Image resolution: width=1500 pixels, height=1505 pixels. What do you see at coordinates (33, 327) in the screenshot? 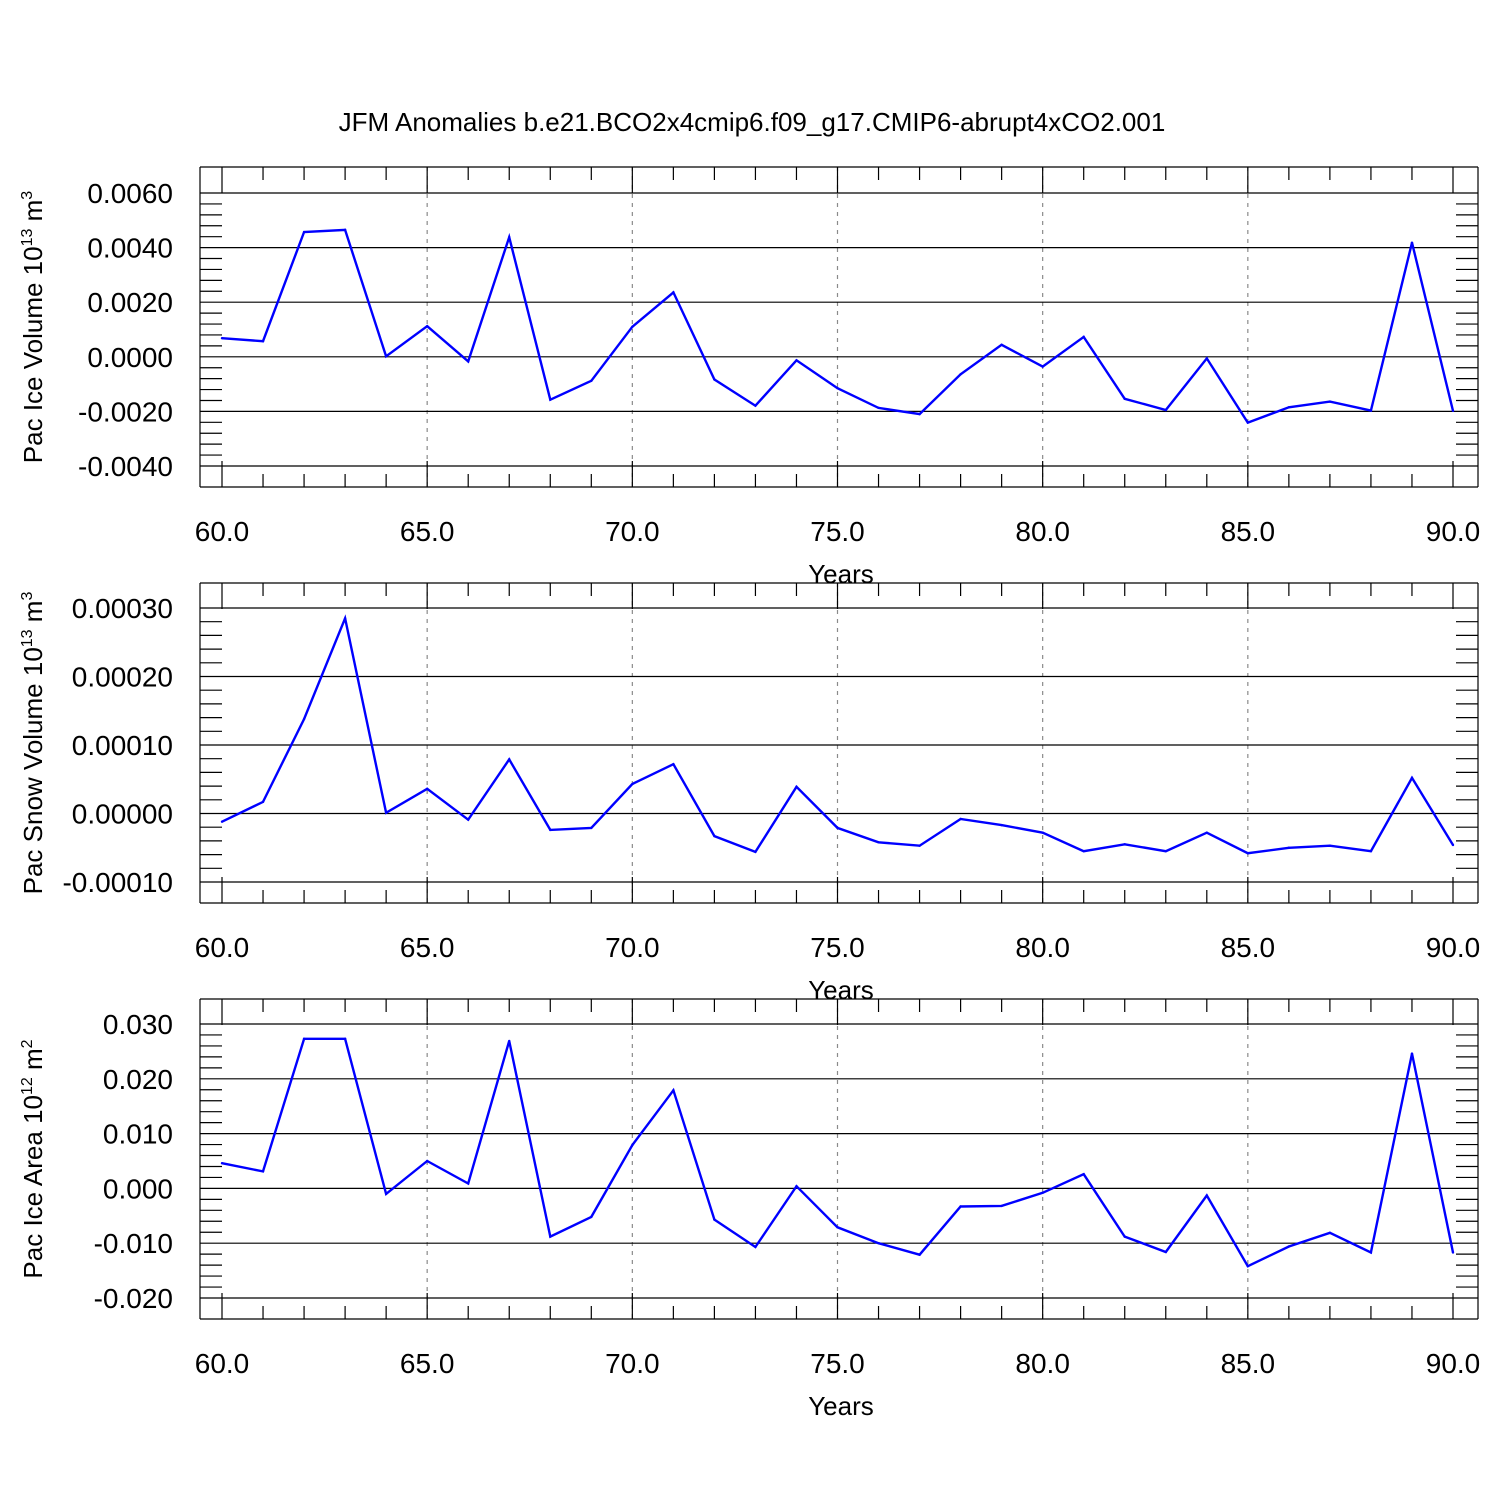
I see `y-axis-label: Pac Ice Volume 1013 m3` at bounding box center [33, 327].